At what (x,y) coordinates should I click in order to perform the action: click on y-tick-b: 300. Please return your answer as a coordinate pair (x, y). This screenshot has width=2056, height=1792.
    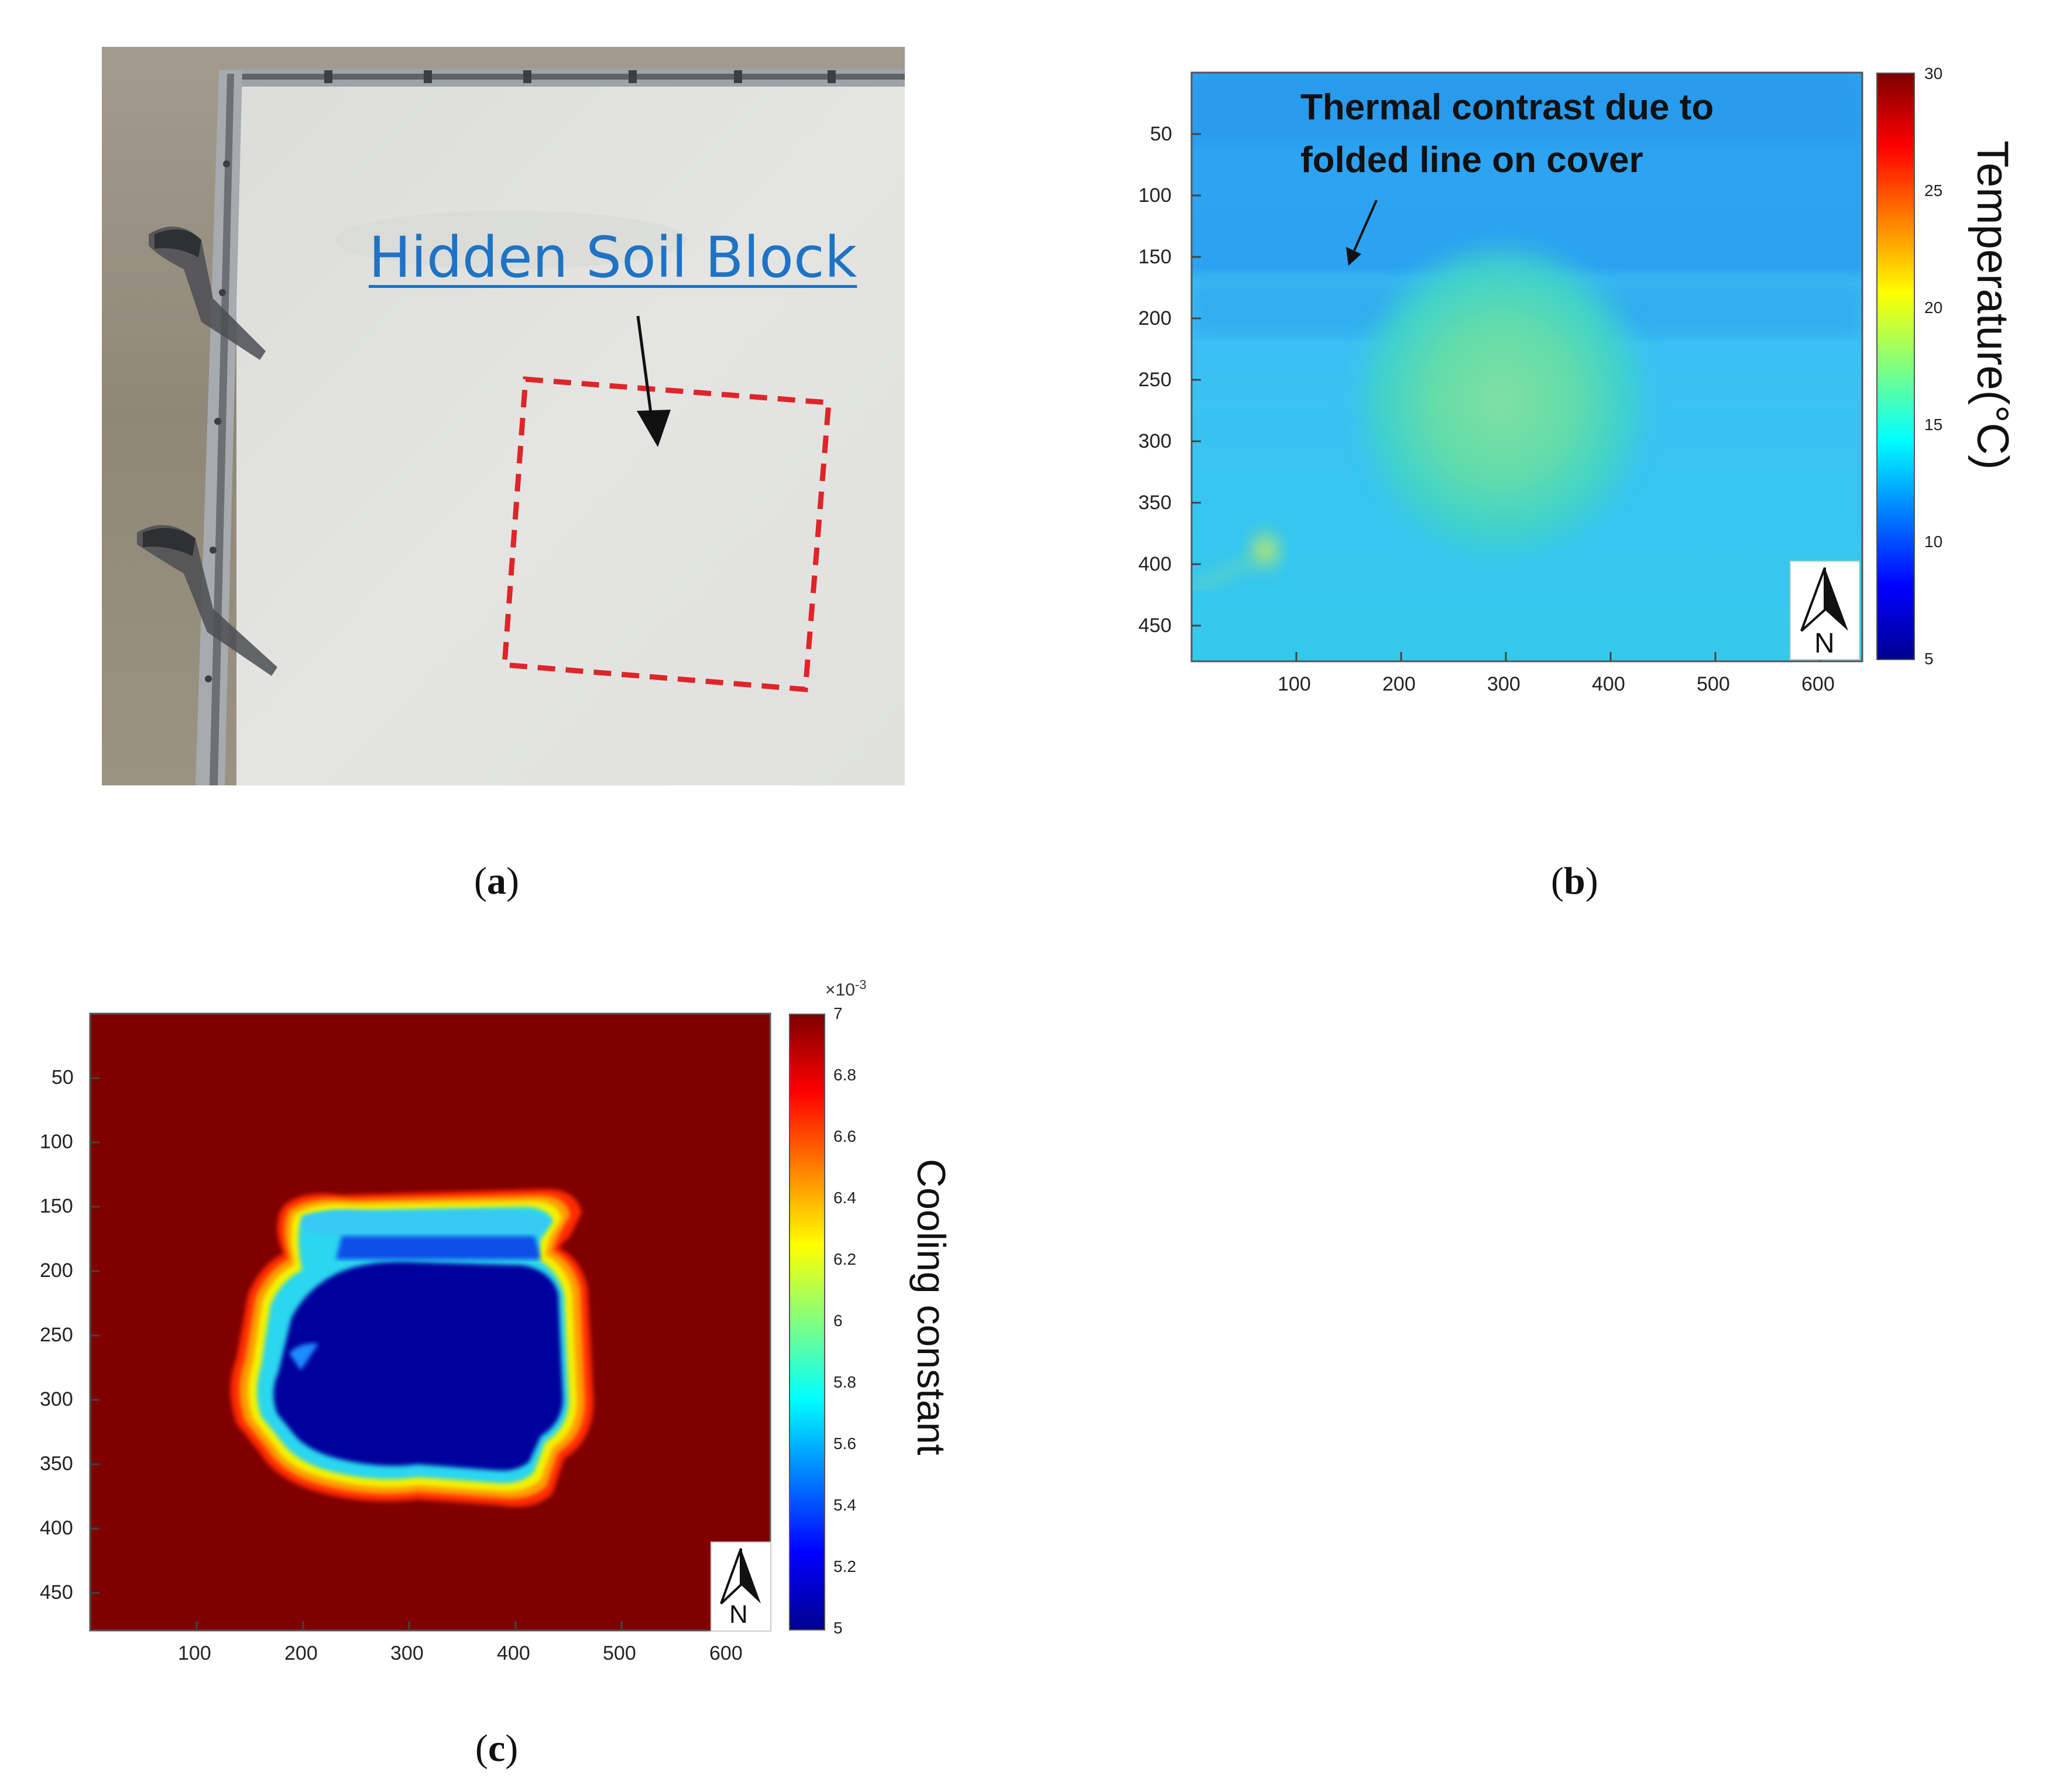
    Looking at the image, I should click on (1155, 441).